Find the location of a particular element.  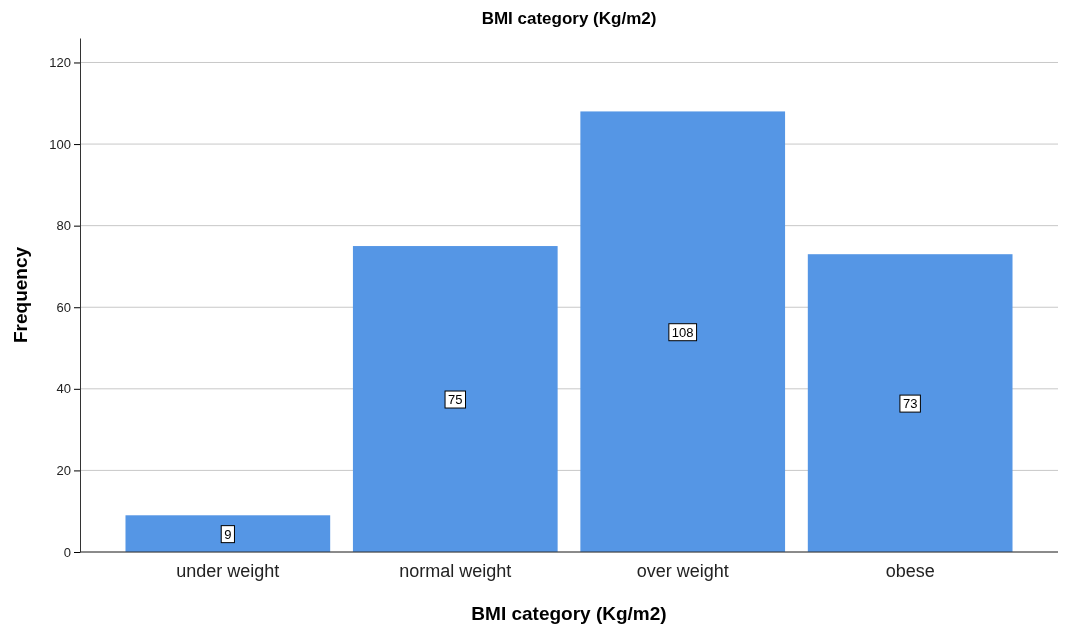

x-tick-label: normal weight is located at coordinates (455, 570).